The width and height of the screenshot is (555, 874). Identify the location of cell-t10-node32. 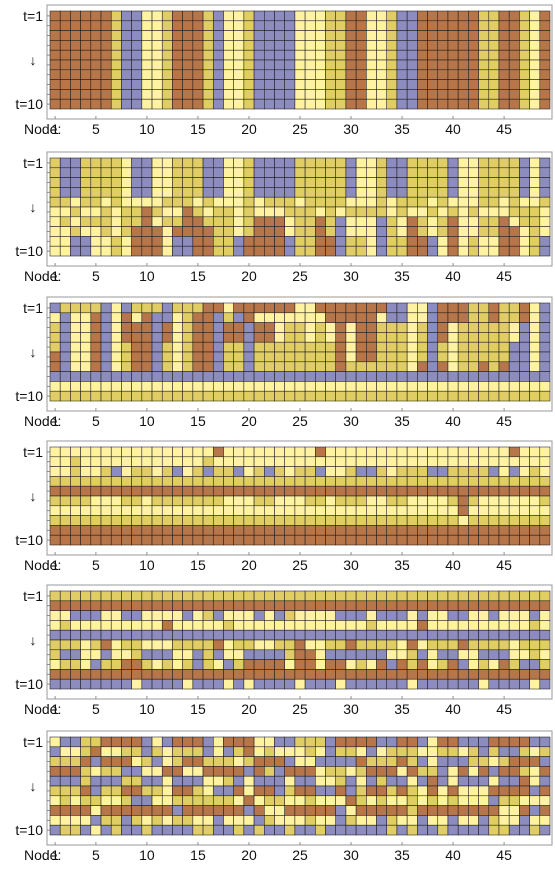
(371, 684).